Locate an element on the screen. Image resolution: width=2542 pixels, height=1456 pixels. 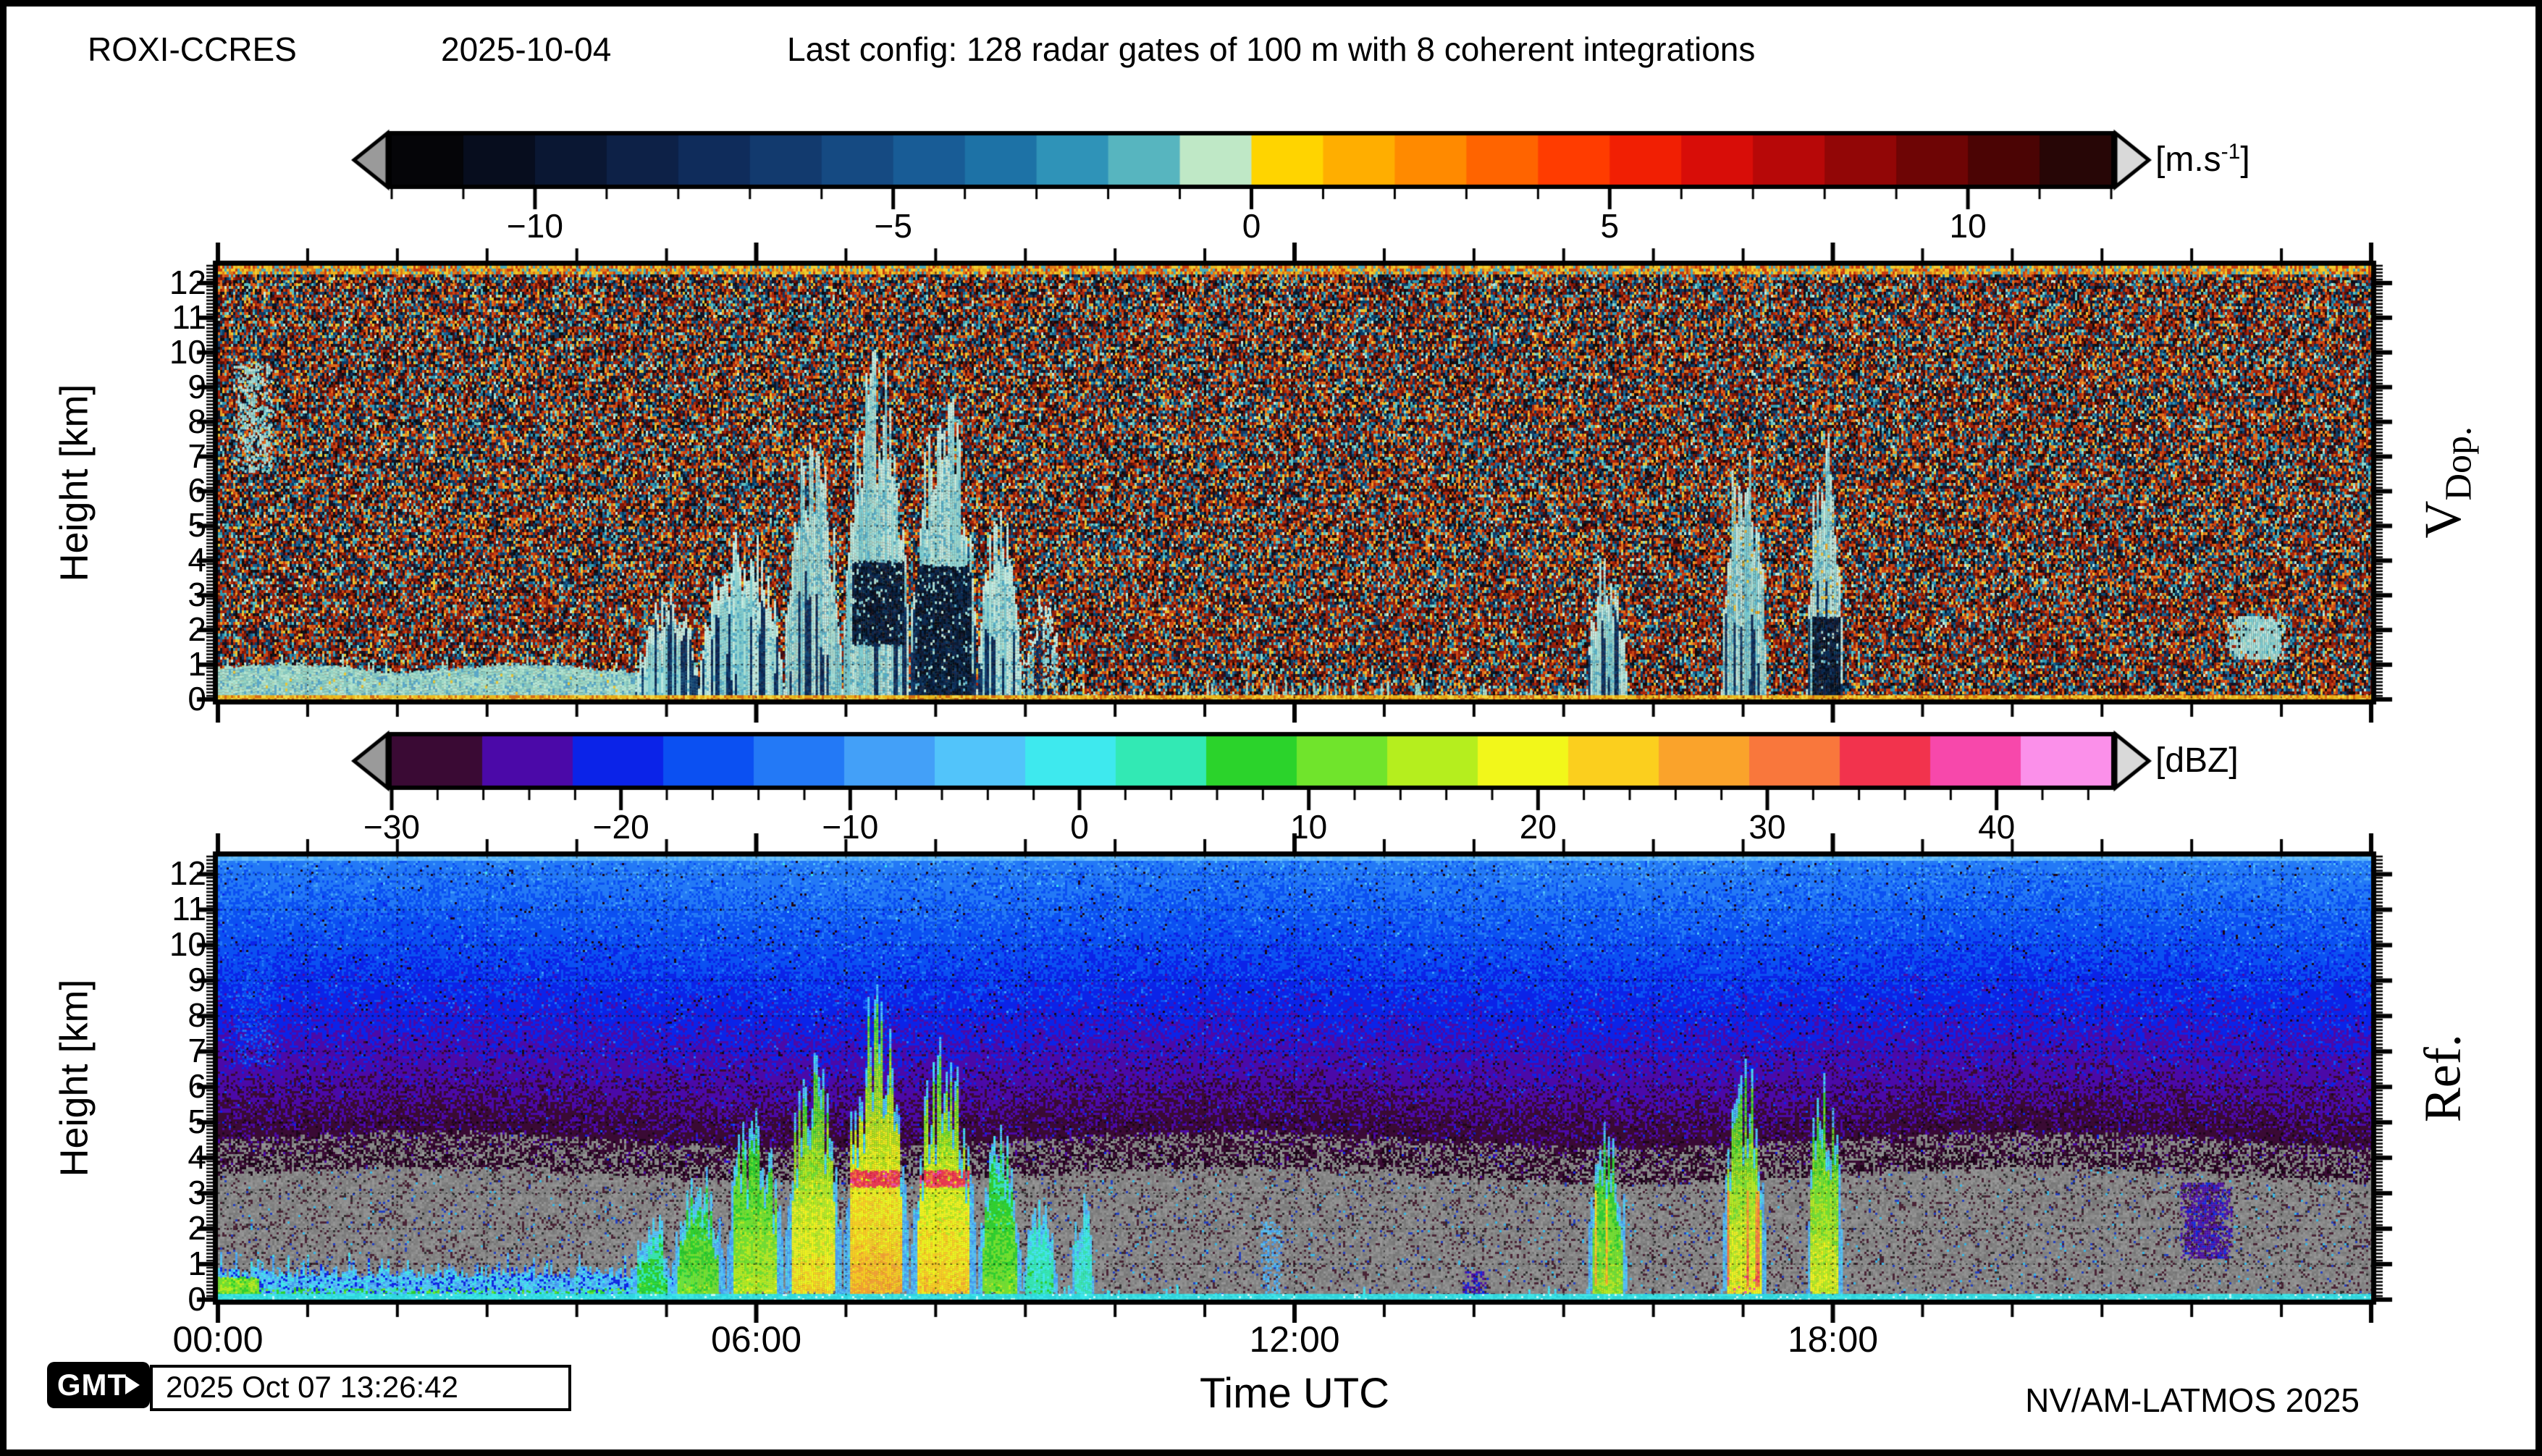
reflectivity-colorbar is located at coordinates (1259, 768).